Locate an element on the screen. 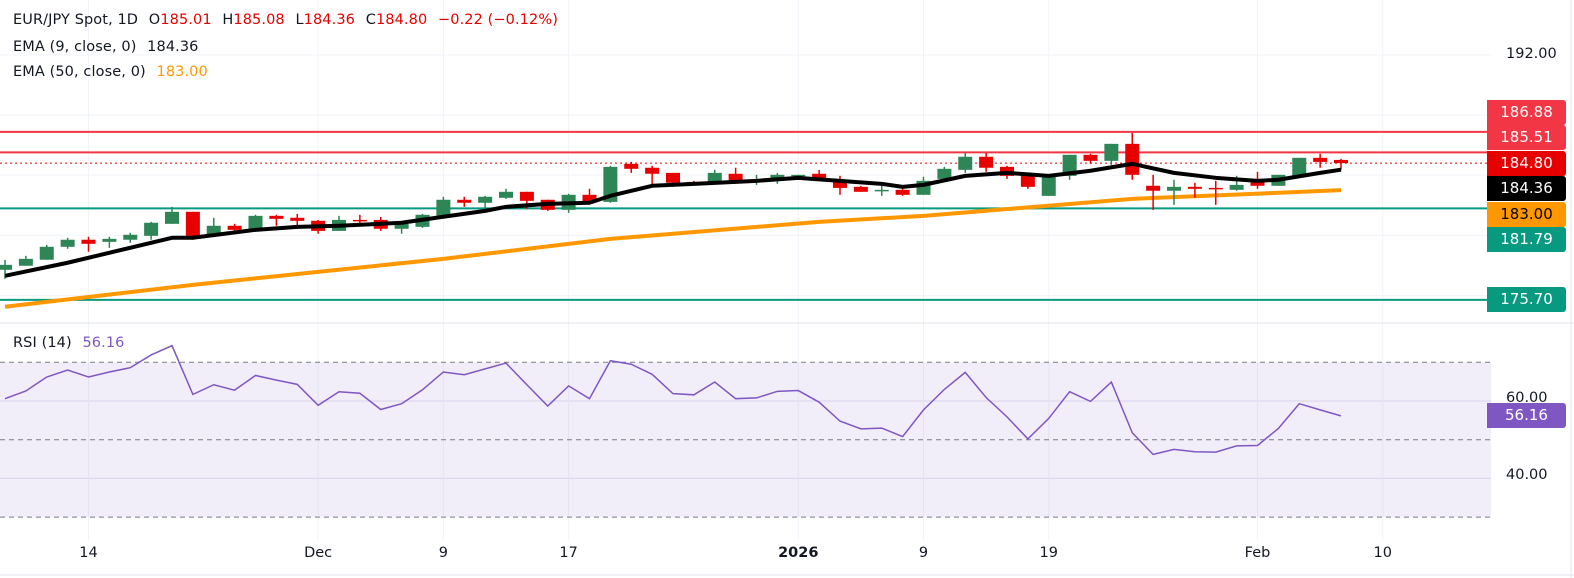 The height and width of the screenshot is (578, 1574). level-badge-181-79: 181.79 is located at coordinates (1526, 239).